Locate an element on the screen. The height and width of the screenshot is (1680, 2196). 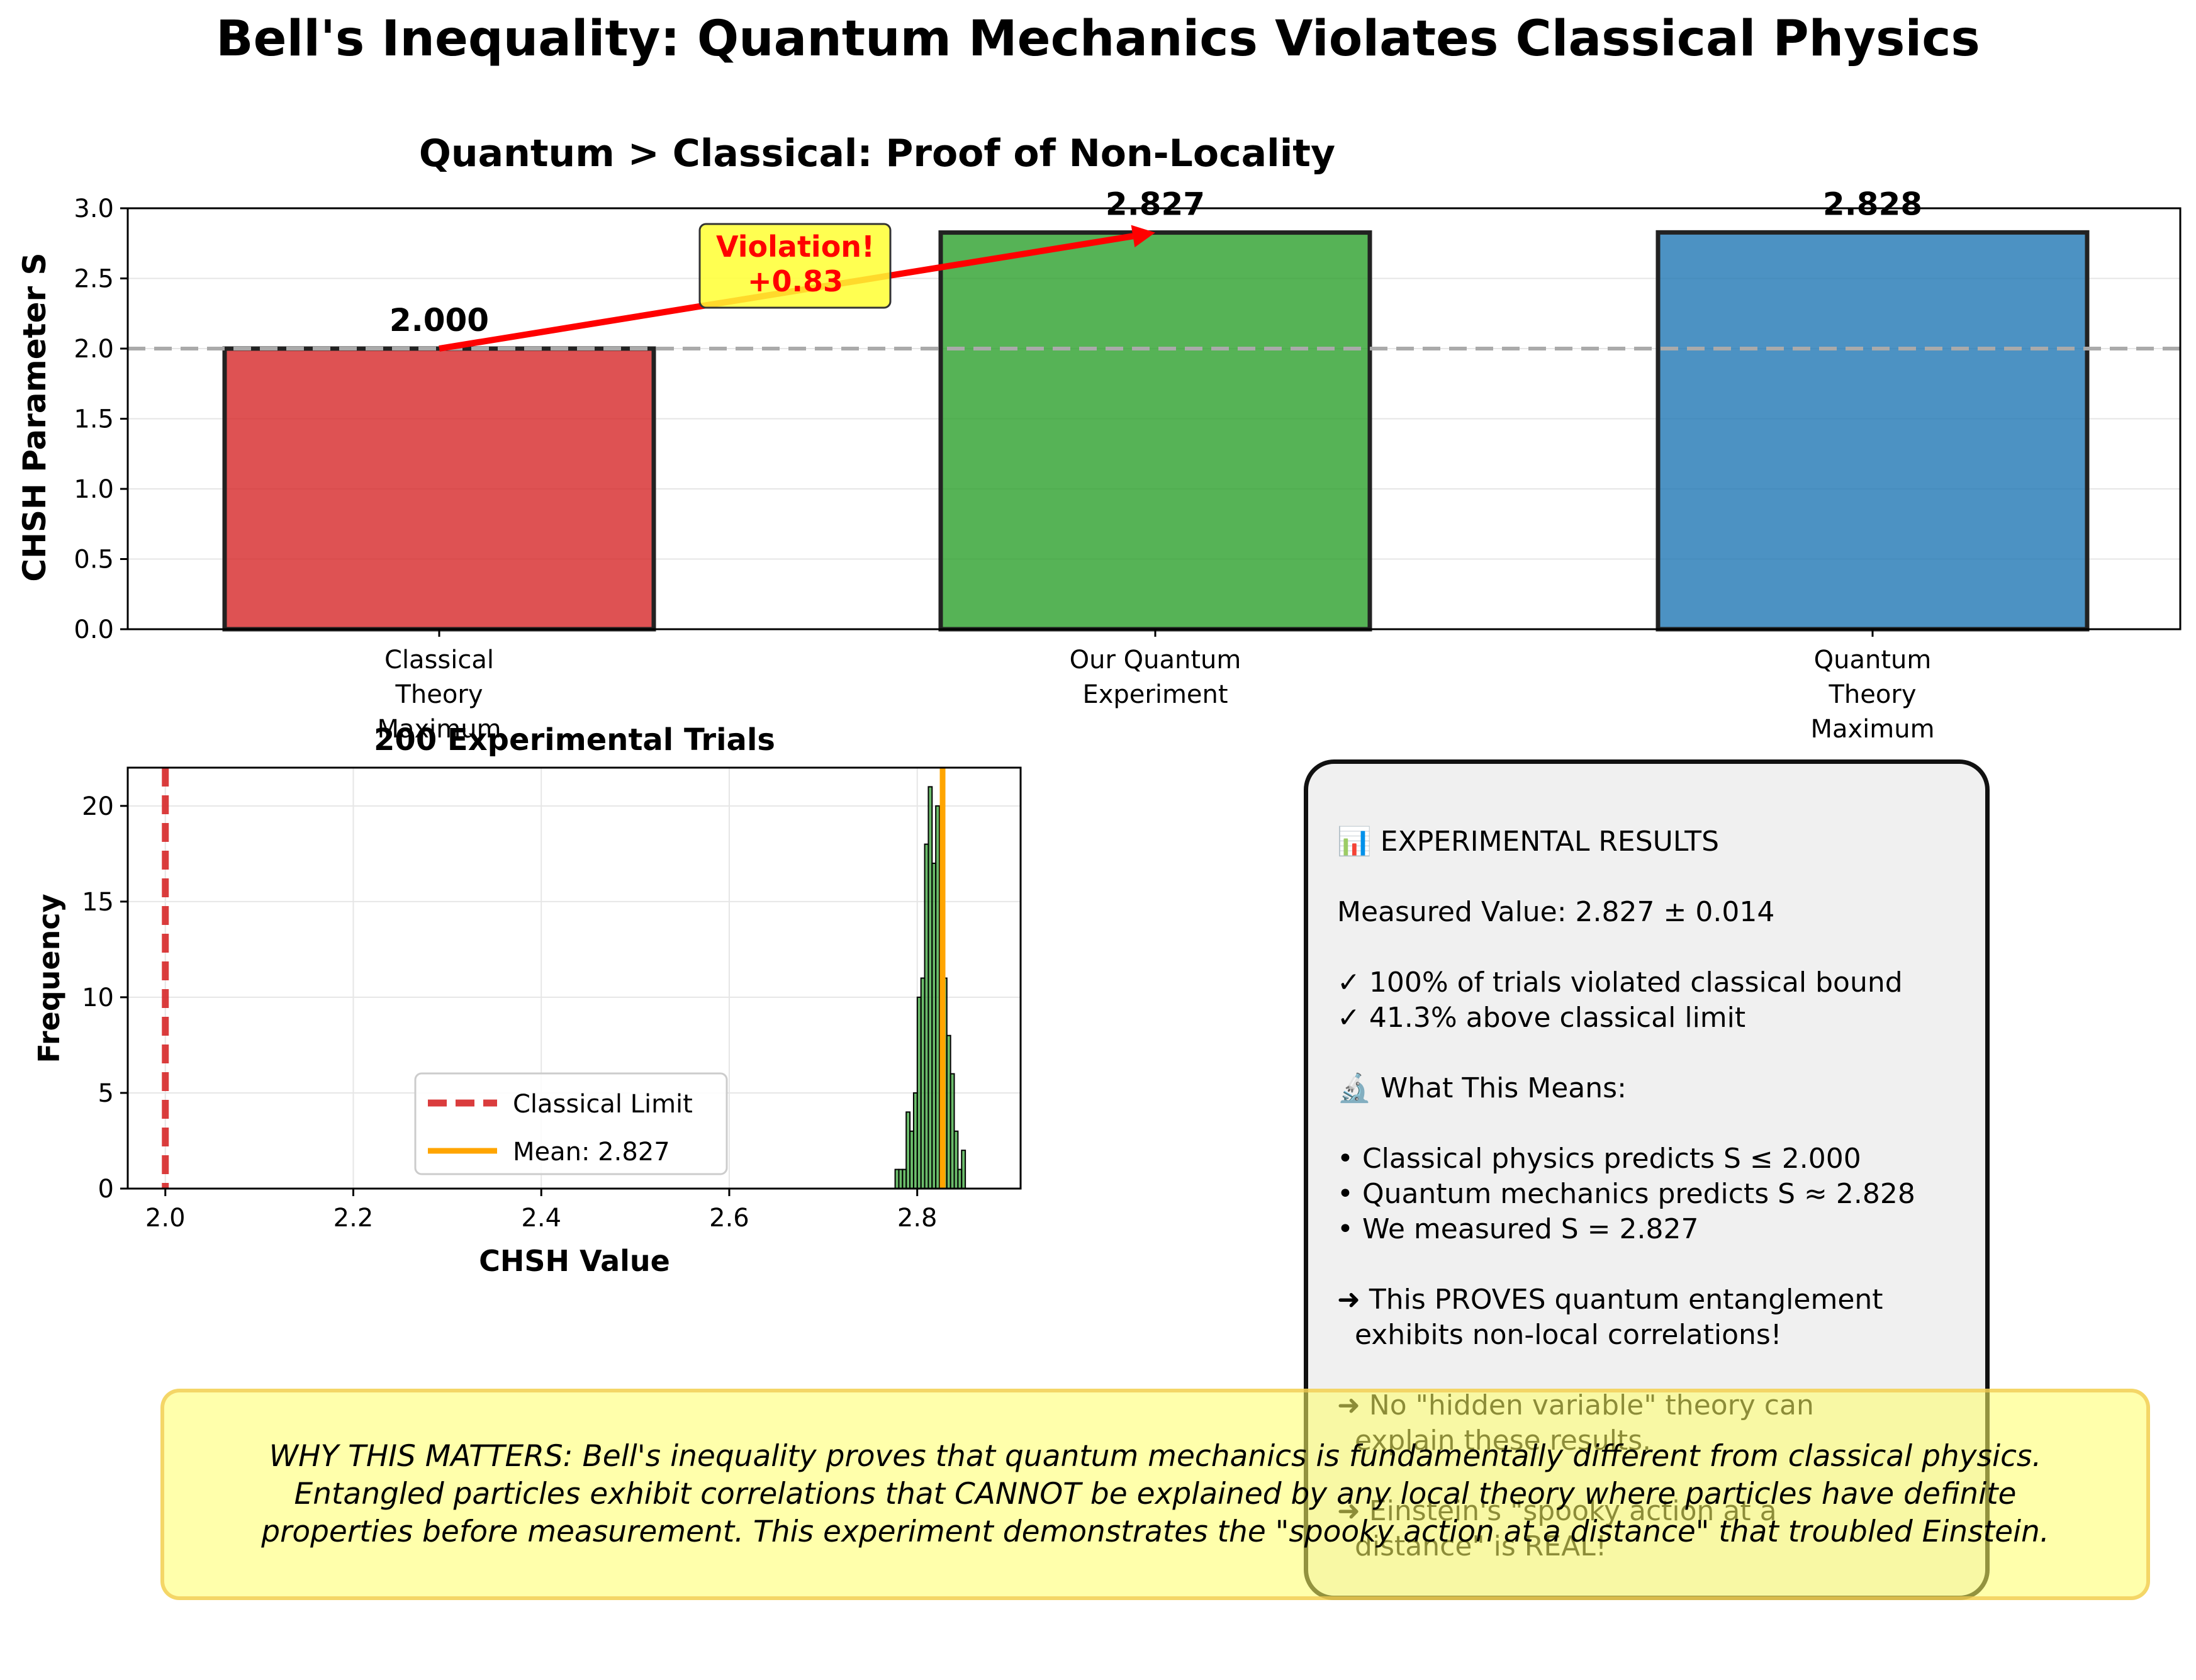
results-line: 📊 EXPERIMENTAL RESULTS is located at coordinates (1528, 842).